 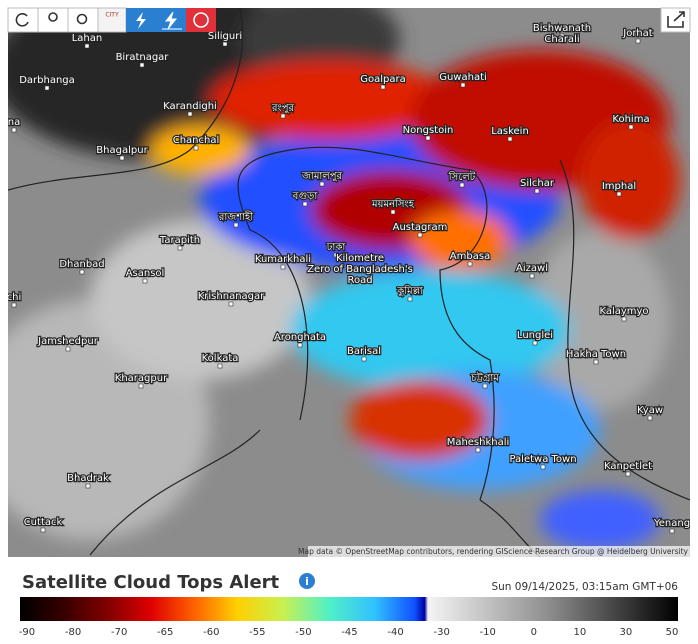 I want to click on place-label: Biratnagar, so click(x=143, y=57).